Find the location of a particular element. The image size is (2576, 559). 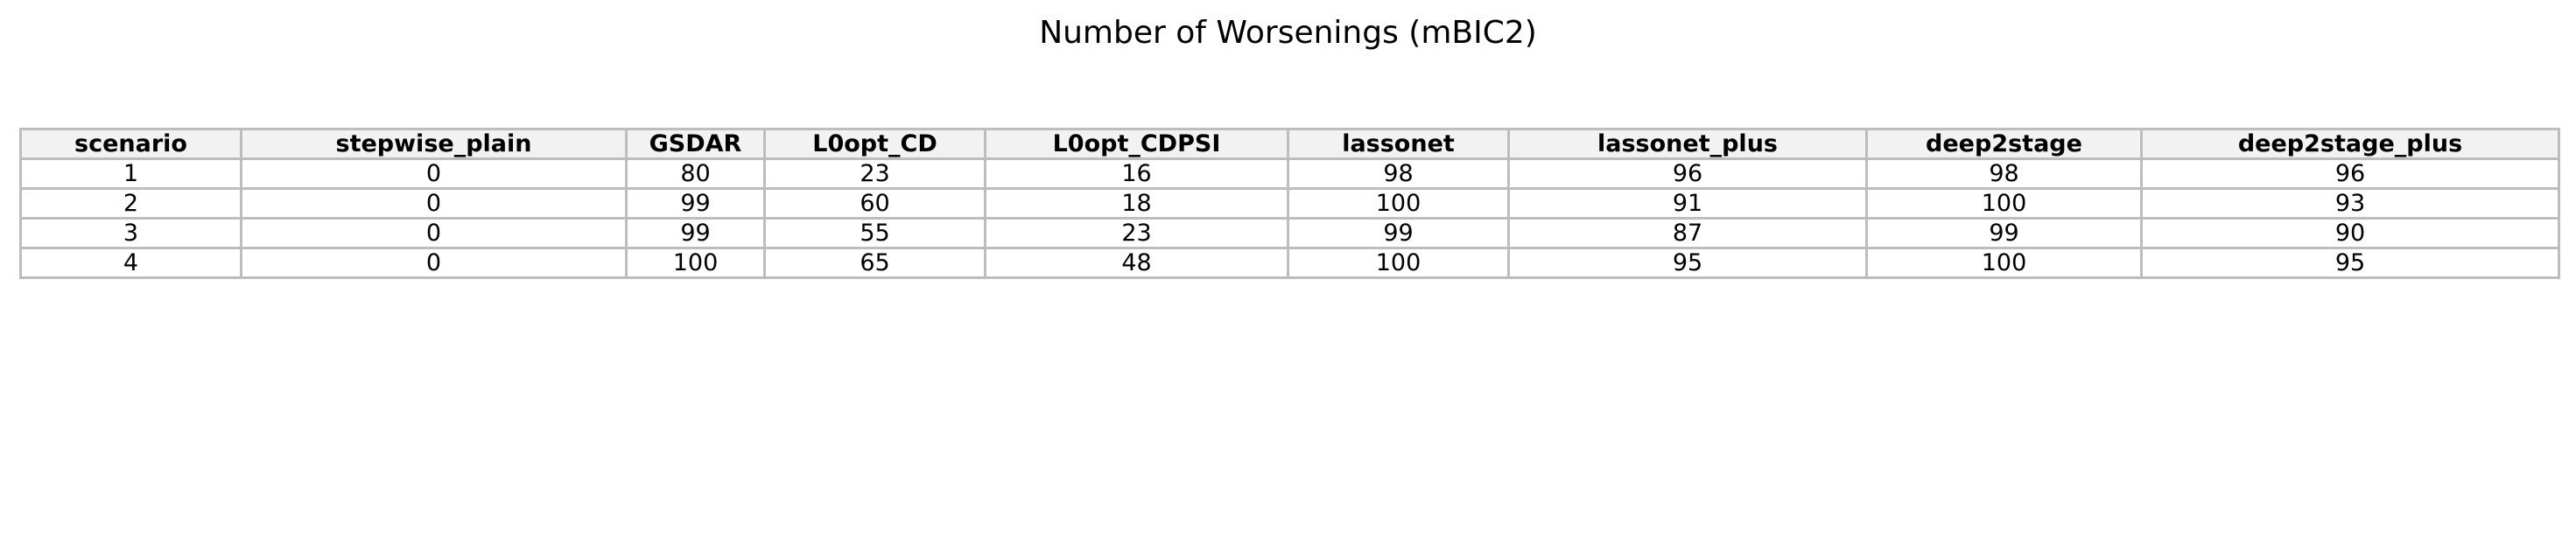

table-row: 4 0 100 65 48 100 95 100 95 is located at coordinates (1290, 263).